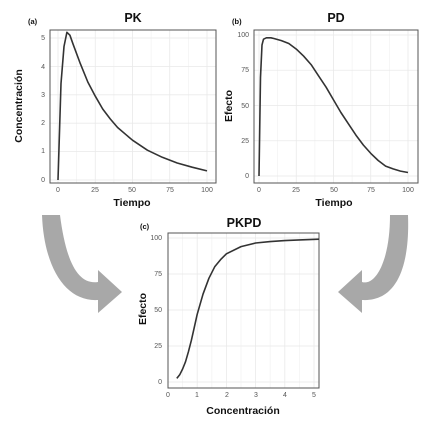 The height and width of the screenshot is (428, 435). I want to click on plot-frame-pd, so click(336, 106).